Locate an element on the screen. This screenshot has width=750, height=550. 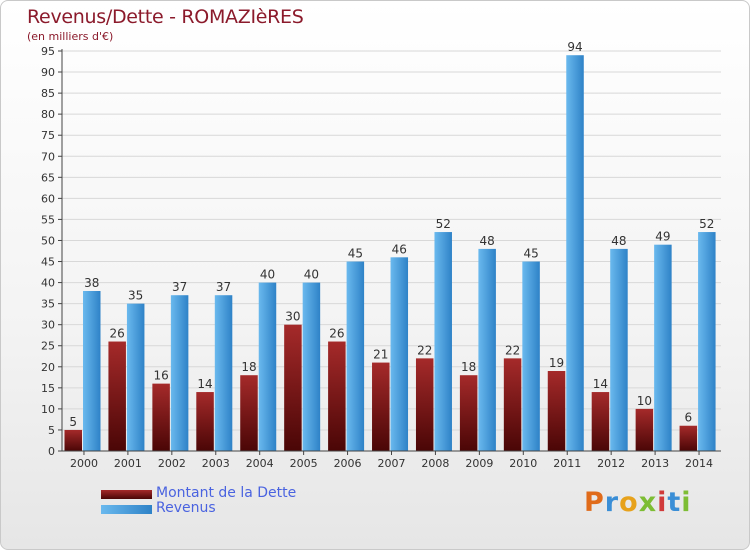
data-label-revenue: 38 is located at coordinates (91, 283).